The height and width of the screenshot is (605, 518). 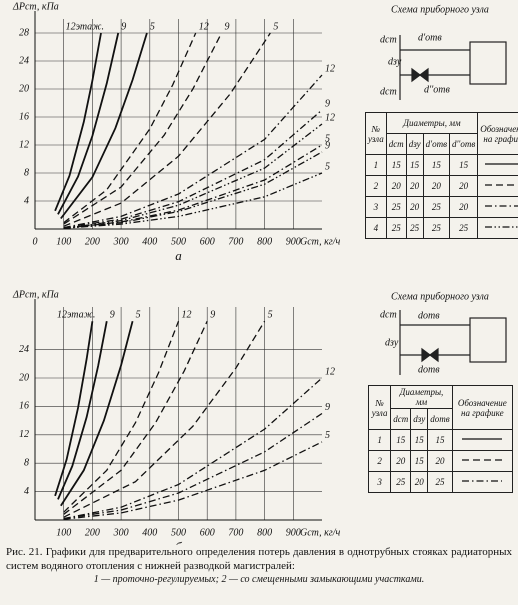 What do you see at coordinates (436, 144) in the screenshot?
I see `header-cell: d'отв` at bounding box center [436, 144].